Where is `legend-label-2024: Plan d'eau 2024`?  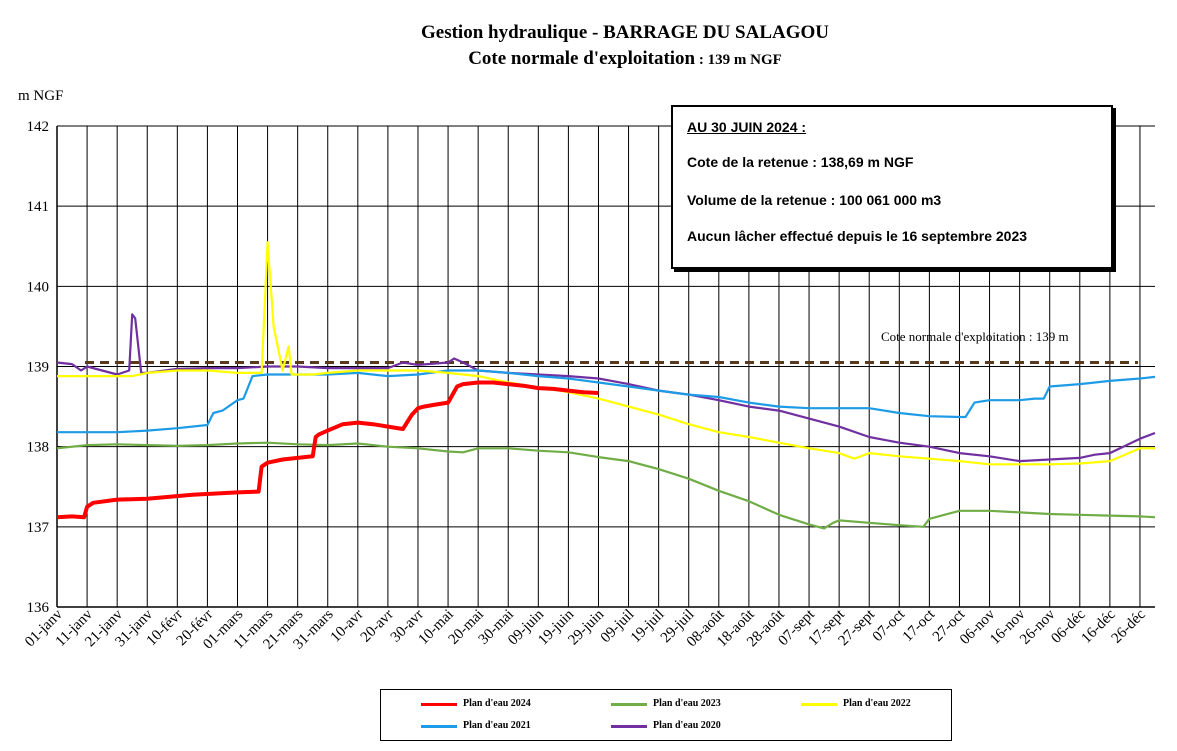
legend-label-2024: Plan d'eau 2024 is located at coordinates (497, 703).